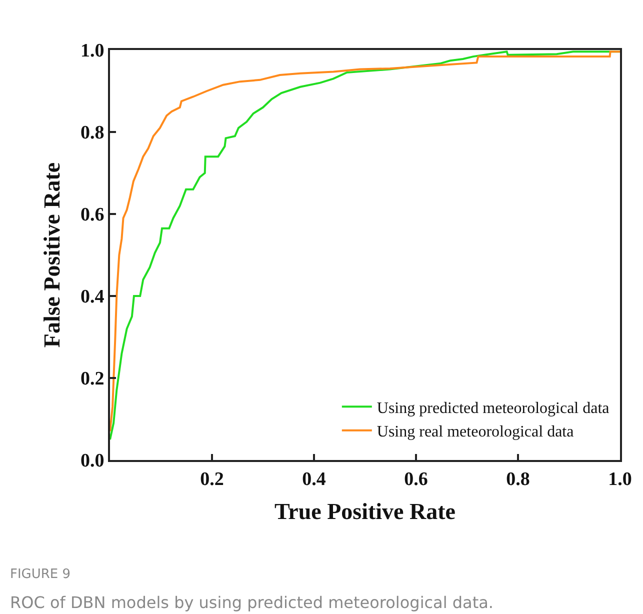  What do you see at coordinates (518, 479) in the screenshot?
I see `x-tick-label: 0.8` at bounding box center [518, 479].